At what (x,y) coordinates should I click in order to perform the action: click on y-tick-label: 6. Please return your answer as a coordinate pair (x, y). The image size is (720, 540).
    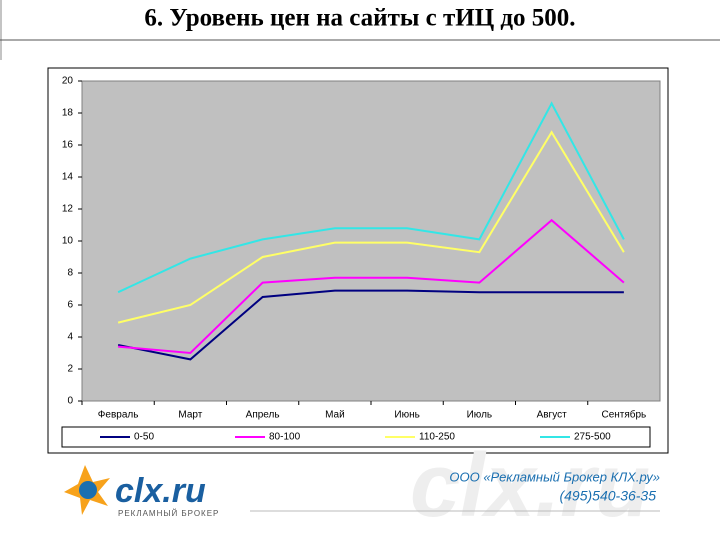
    Looking at the image, I should click on (70, 305).